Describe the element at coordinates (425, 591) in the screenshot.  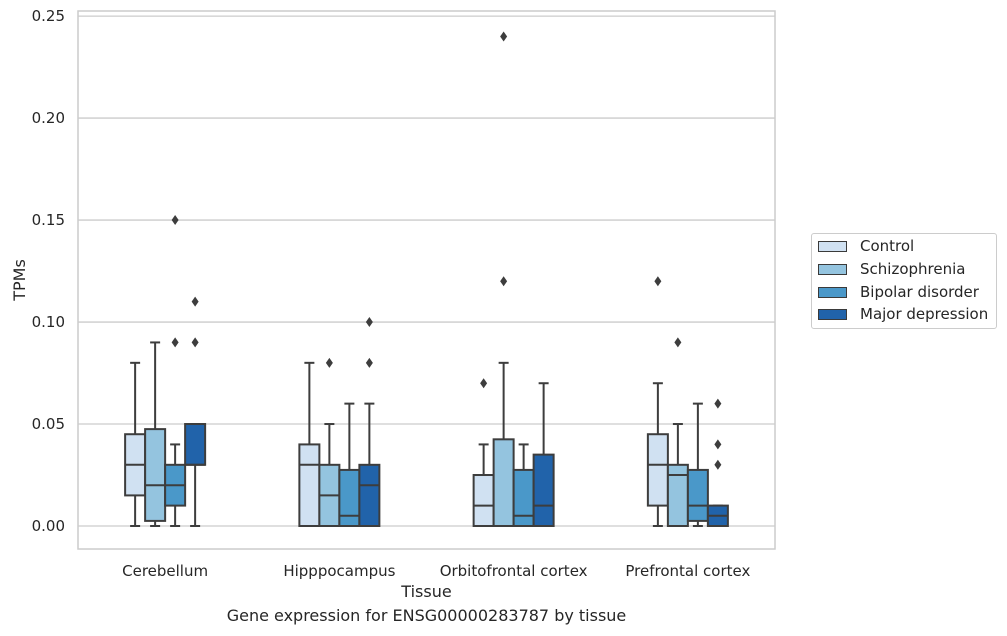
I see `x-axis-label: Tissue` at that location.